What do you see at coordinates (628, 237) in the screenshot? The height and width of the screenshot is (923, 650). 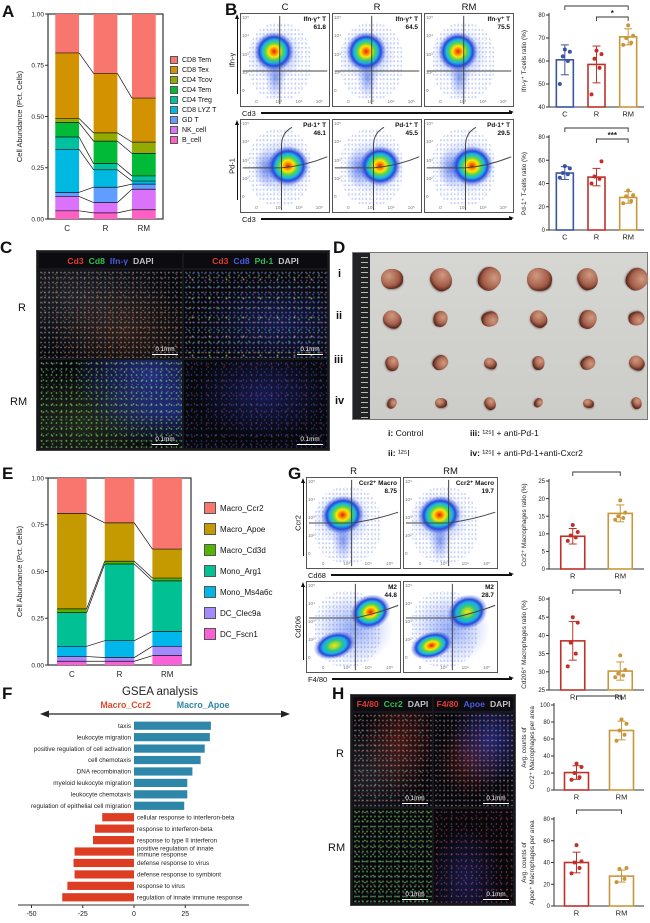 I see `svg-text: RM` at bounding box center [628, 237].